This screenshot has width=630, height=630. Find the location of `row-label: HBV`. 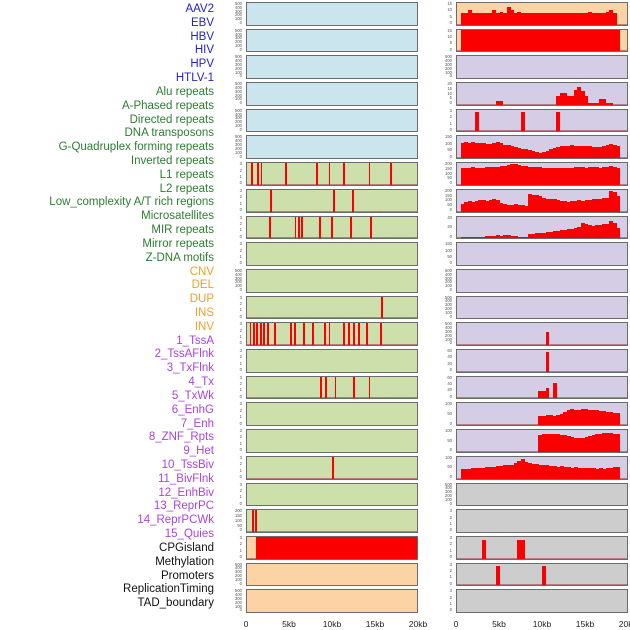

row-label: HBV is located at coordinates (202, 36).